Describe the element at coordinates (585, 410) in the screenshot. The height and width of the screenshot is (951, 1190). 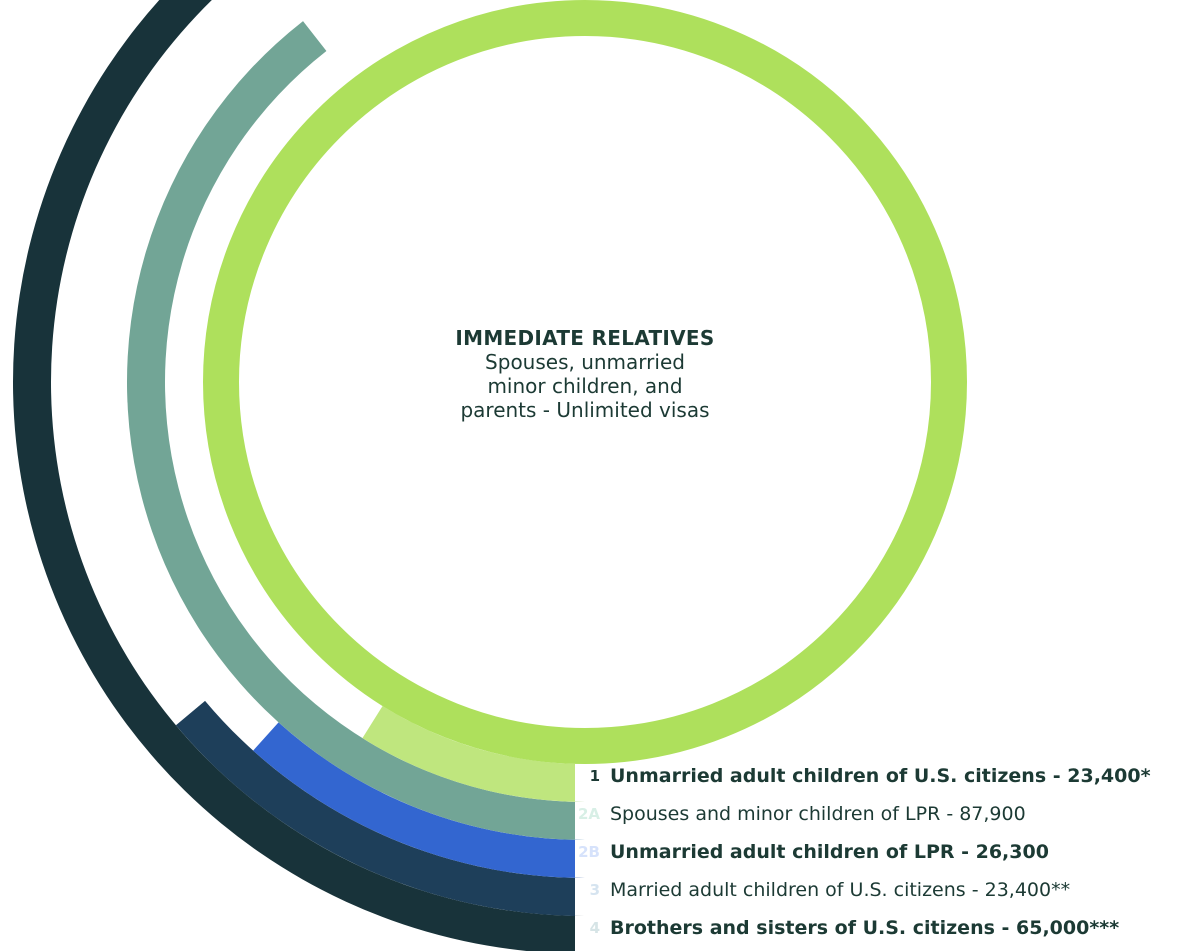
I see `center-desc-line-3: parents - Unlimited visas` at that location.